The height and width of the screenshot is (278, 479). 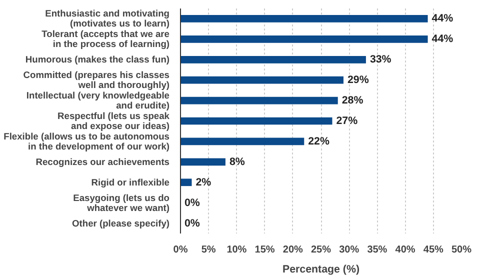 I want to click on data-label: 33%, so click(x=381, y=60).